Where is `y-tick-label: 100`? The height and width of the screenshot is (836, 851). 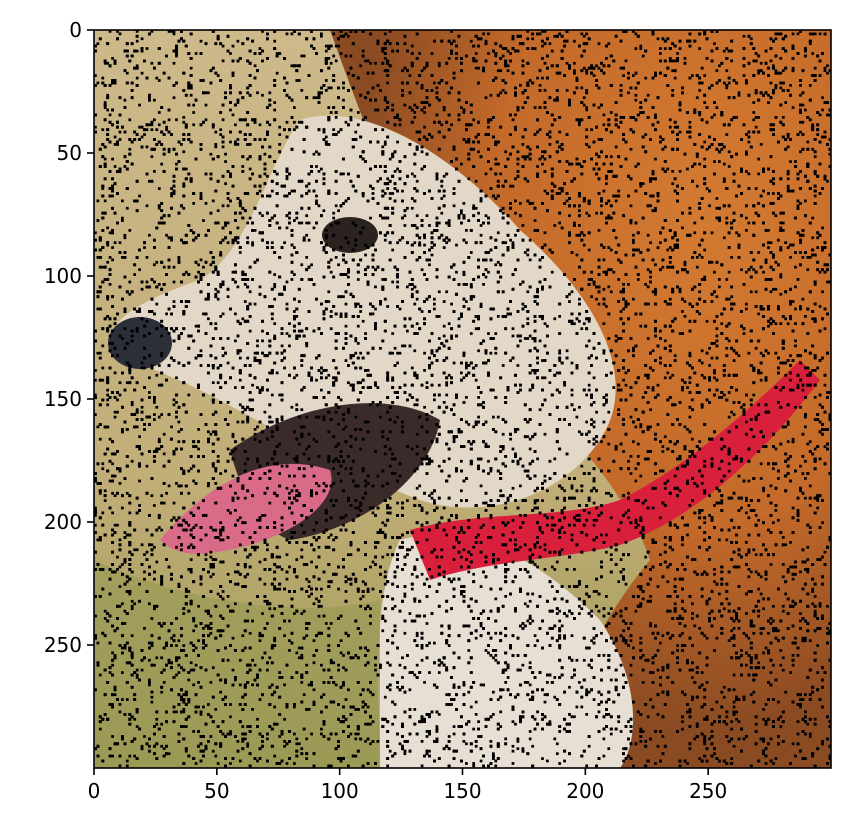 y-tick-label: 100 is located at coordinates (63, 276).